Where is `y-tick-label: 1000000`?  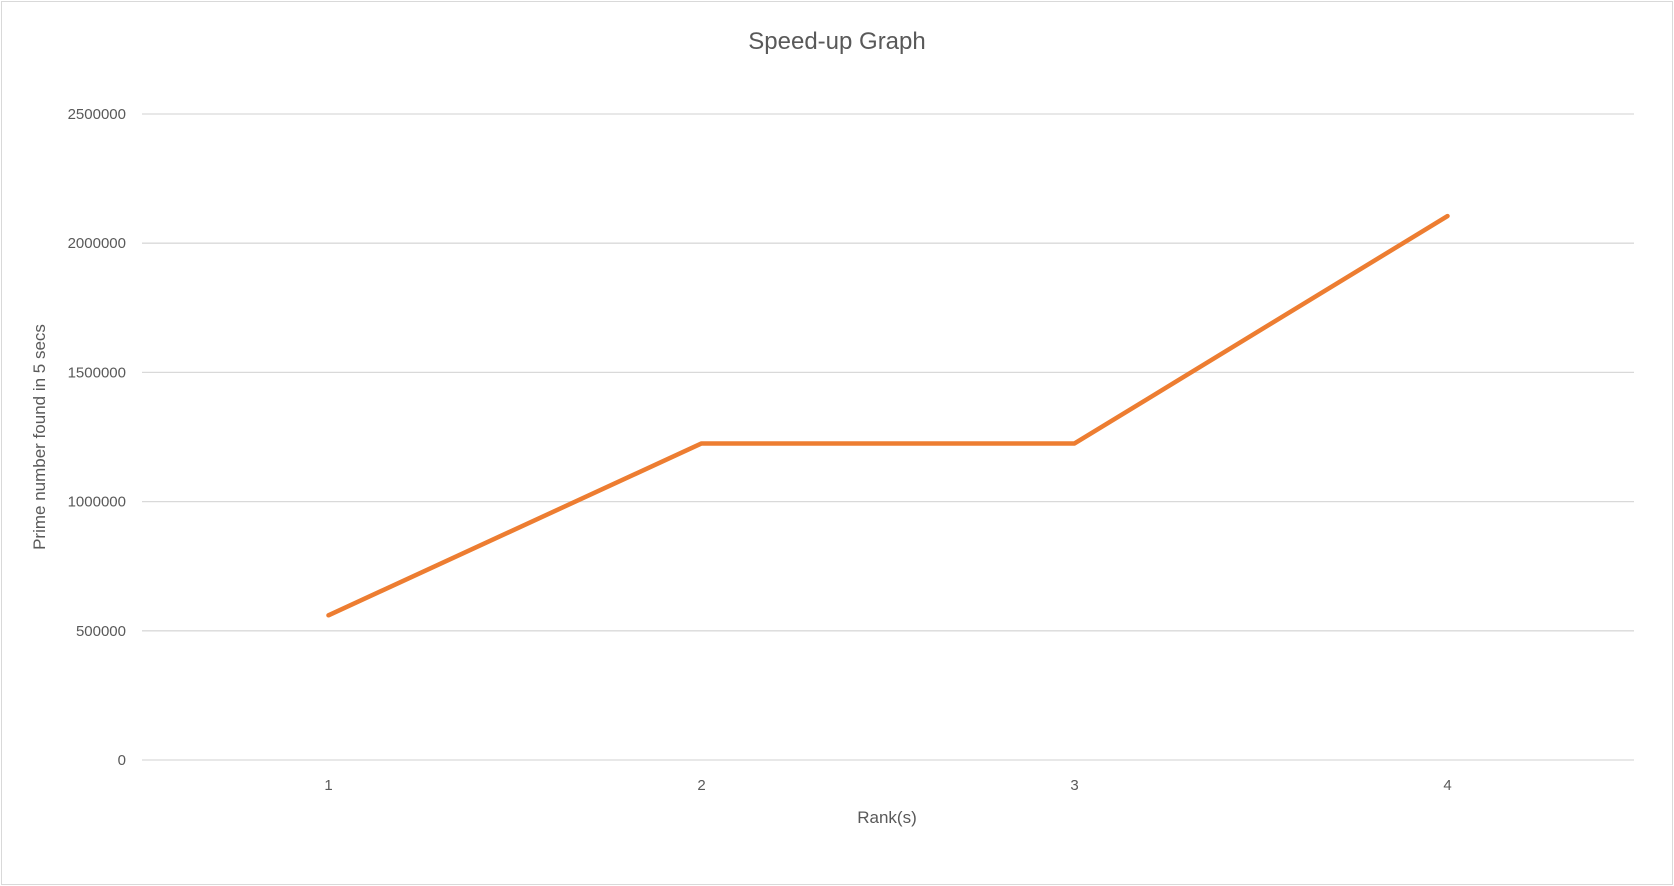
y-tick-label: 1000000 is located at coordinates (97, 502).